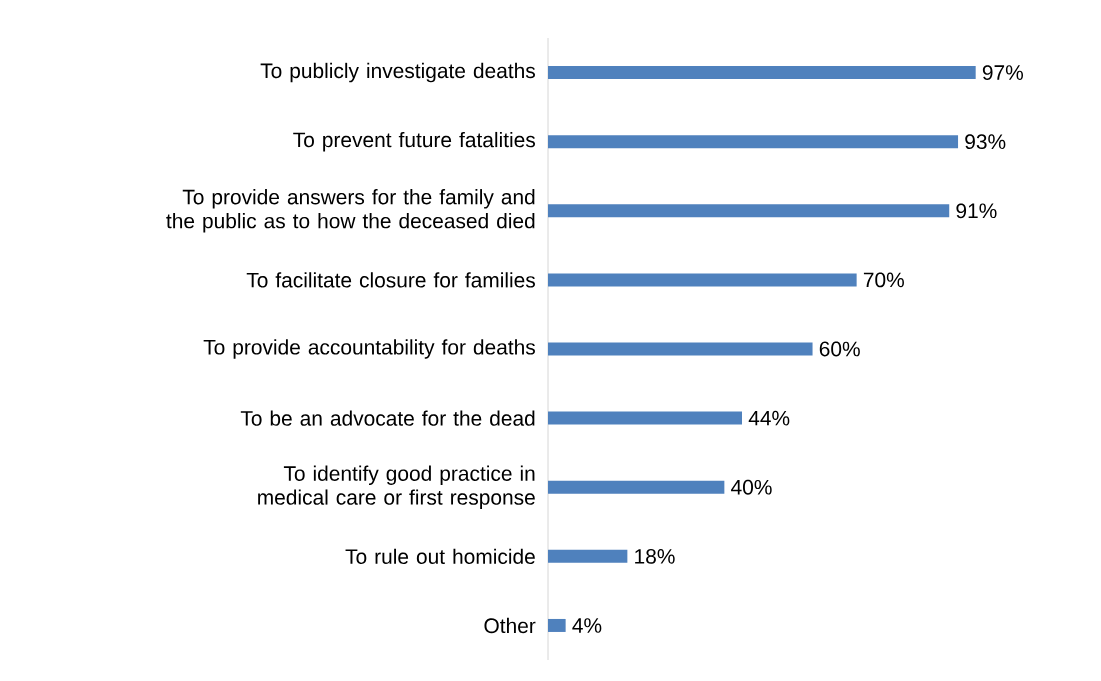 Image resolution: width=1101 pixels, height=681 pixels. Describe the element at coordinates (397, 72) in the screenshot. I see `y-tick-label: To publicly investigate deaths` at that location.